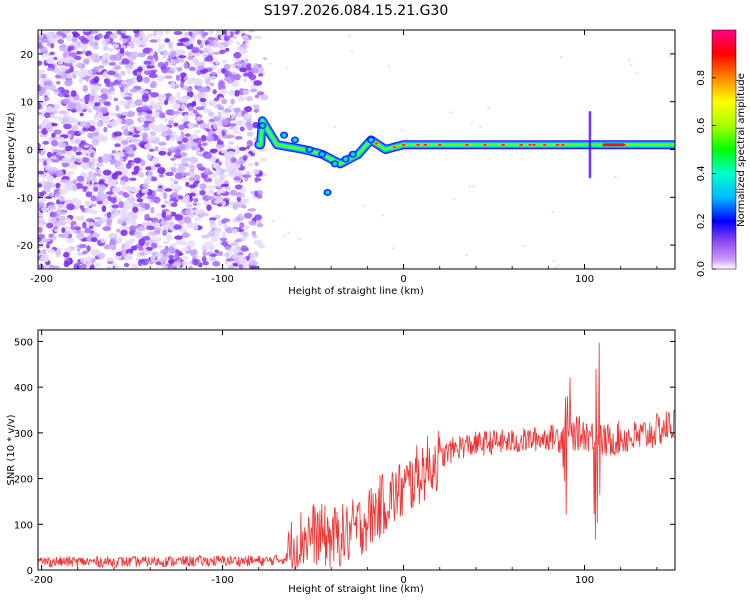 Image resolution: width=750 pixels, height=600 pixels. I want to click on spectrogram-y-label: Frequency (Hz), so click(11, 150).